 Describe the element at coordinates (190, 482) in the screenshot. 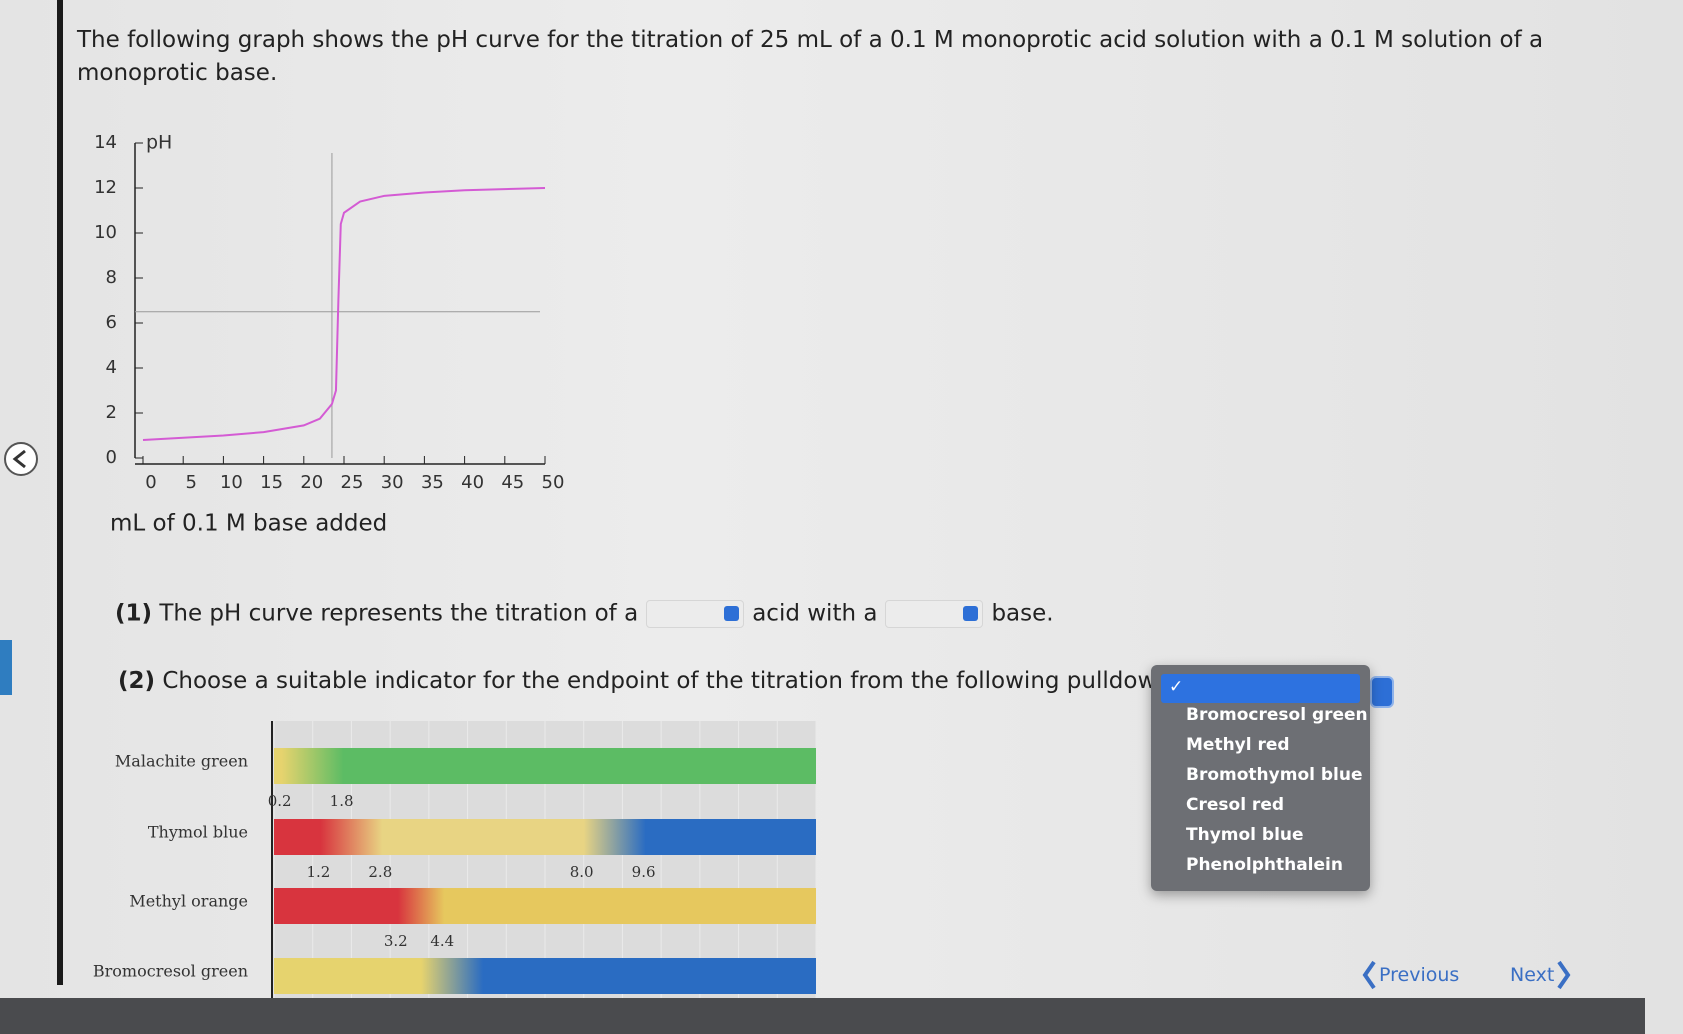

I see `x-tick-label: 5` at that location.